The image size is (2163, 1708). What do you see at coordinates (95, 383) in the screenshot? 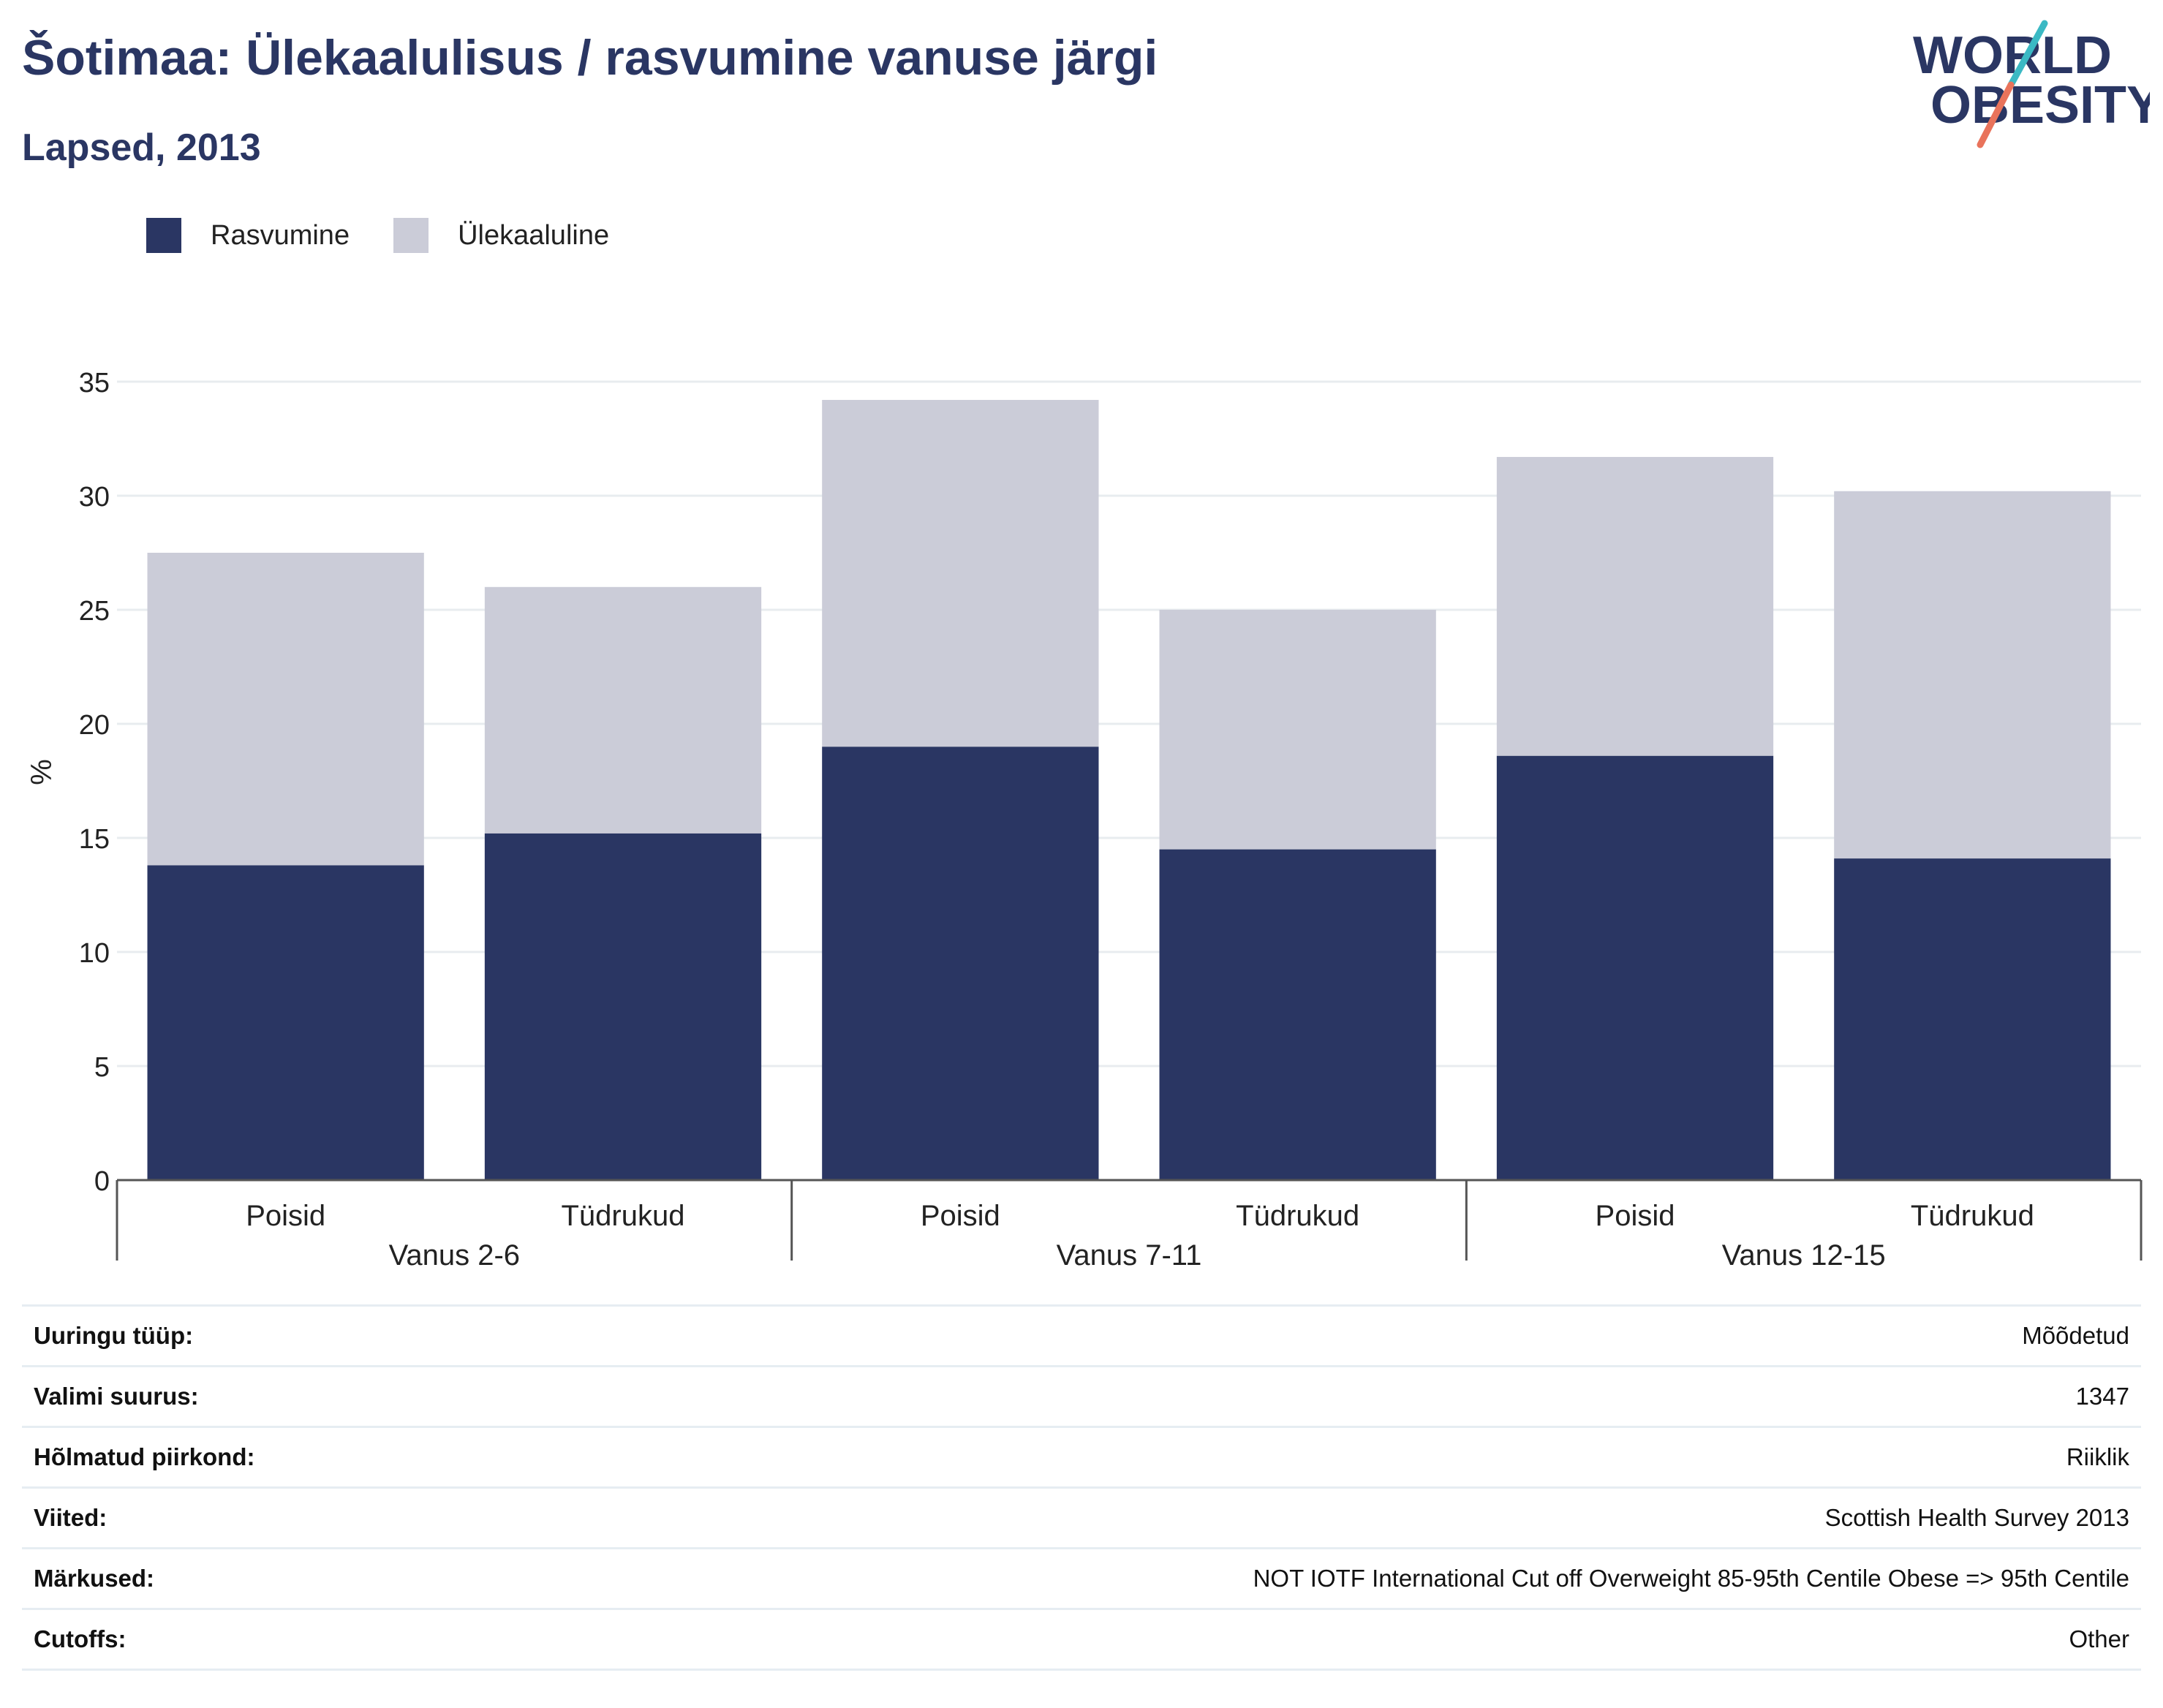
I see `y-tick-label: 35` at bounding box center [95, 383].